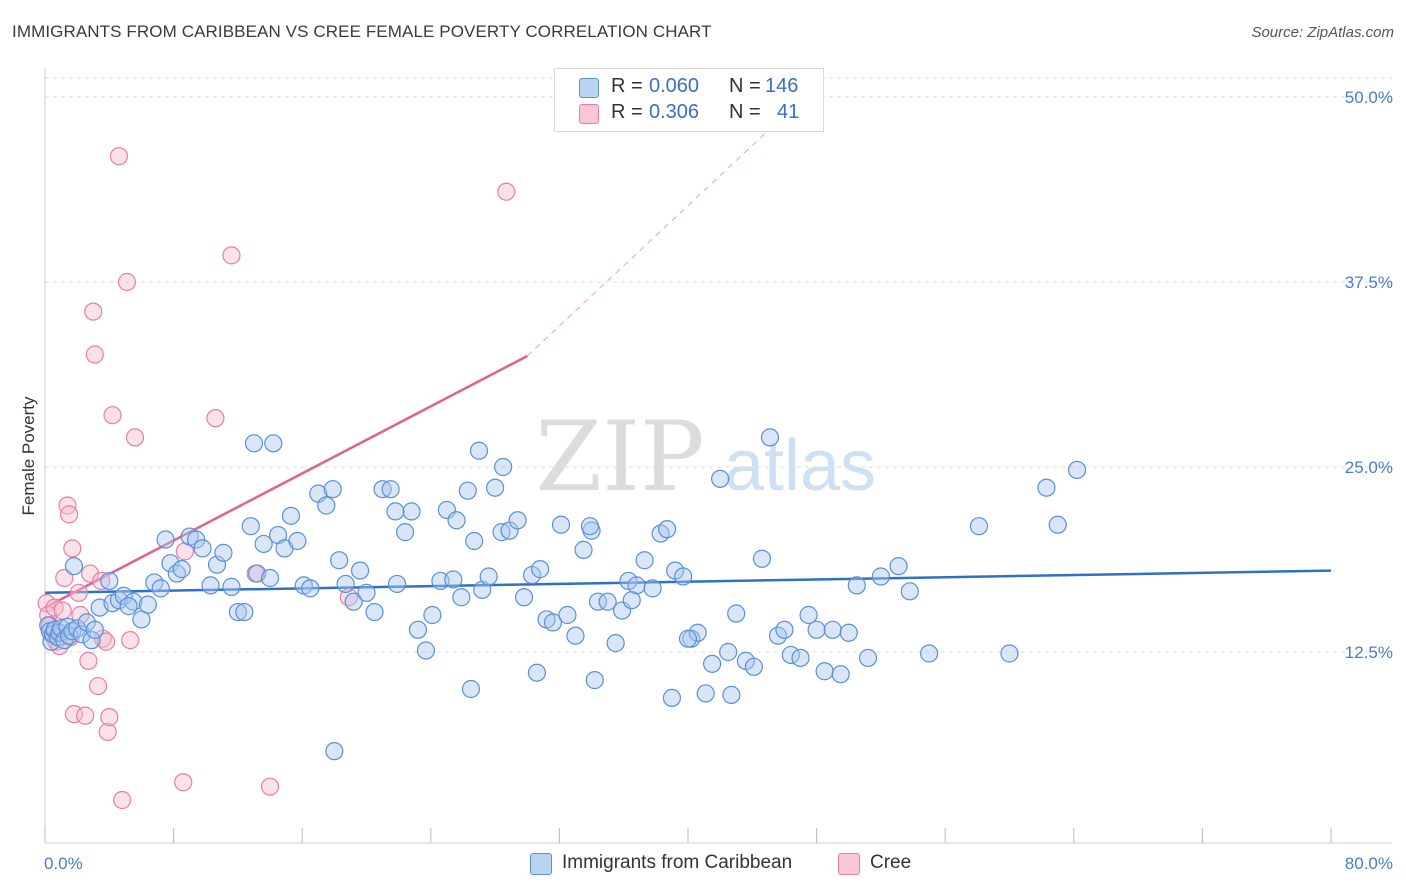 The image size is (1406, 892). What do you see at coordinates (788, 112) in the screenshot?
I see `legend-n-value: 41` at bounding box center [788, 112].